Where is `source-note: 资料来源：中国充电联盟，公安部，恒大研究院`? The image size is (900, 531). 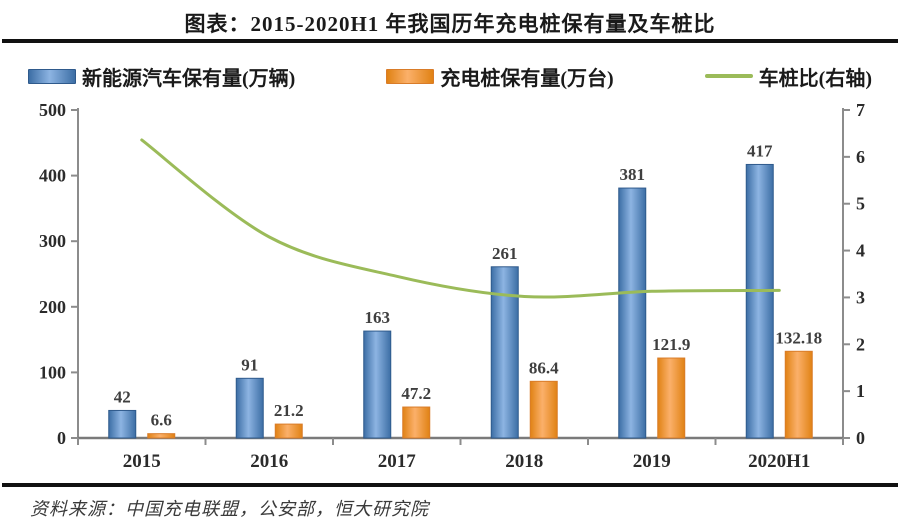 source-note: 资料来源：中国充电联盟，公安部，恒大研究院 is located at coordinates (229, 509).